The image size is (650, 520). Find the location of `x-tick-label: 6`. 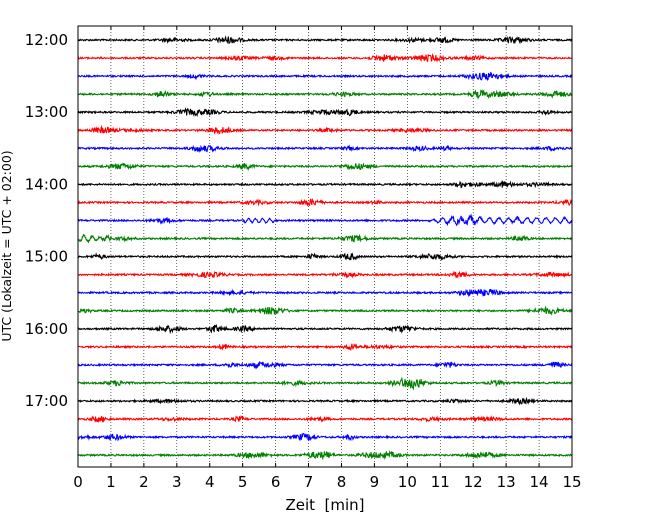

x-tick-label: 6 is located at coordinates (276, 482).